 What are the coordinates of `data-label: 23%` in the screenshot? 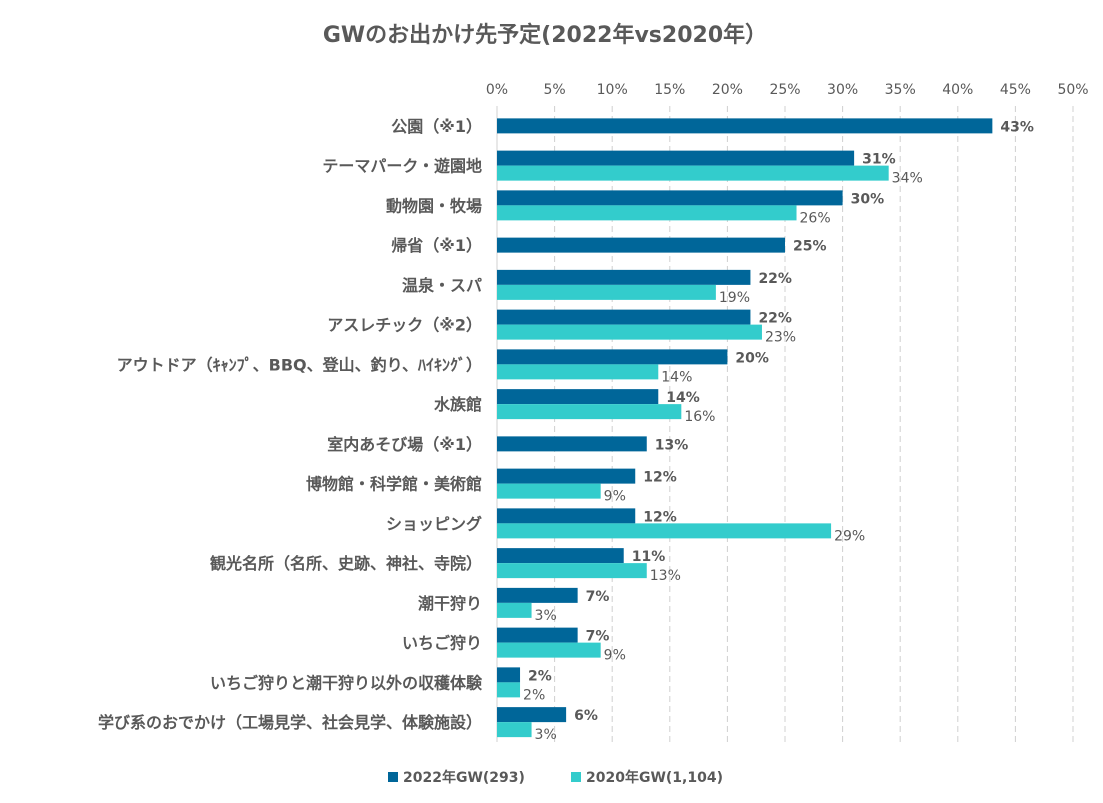 It's located at (780, 338).